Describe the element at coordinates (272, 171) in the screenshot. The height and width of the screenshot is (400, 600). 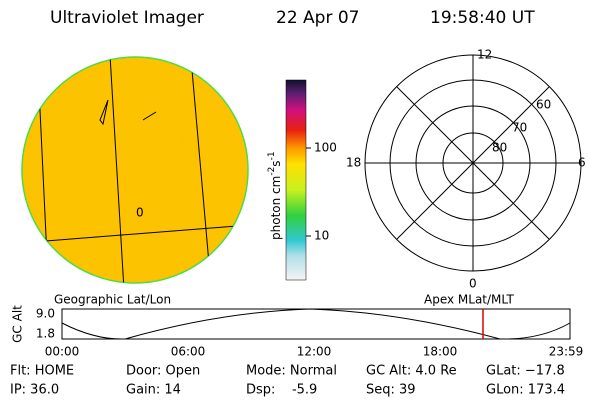
I see `exponent: -2` at that location.